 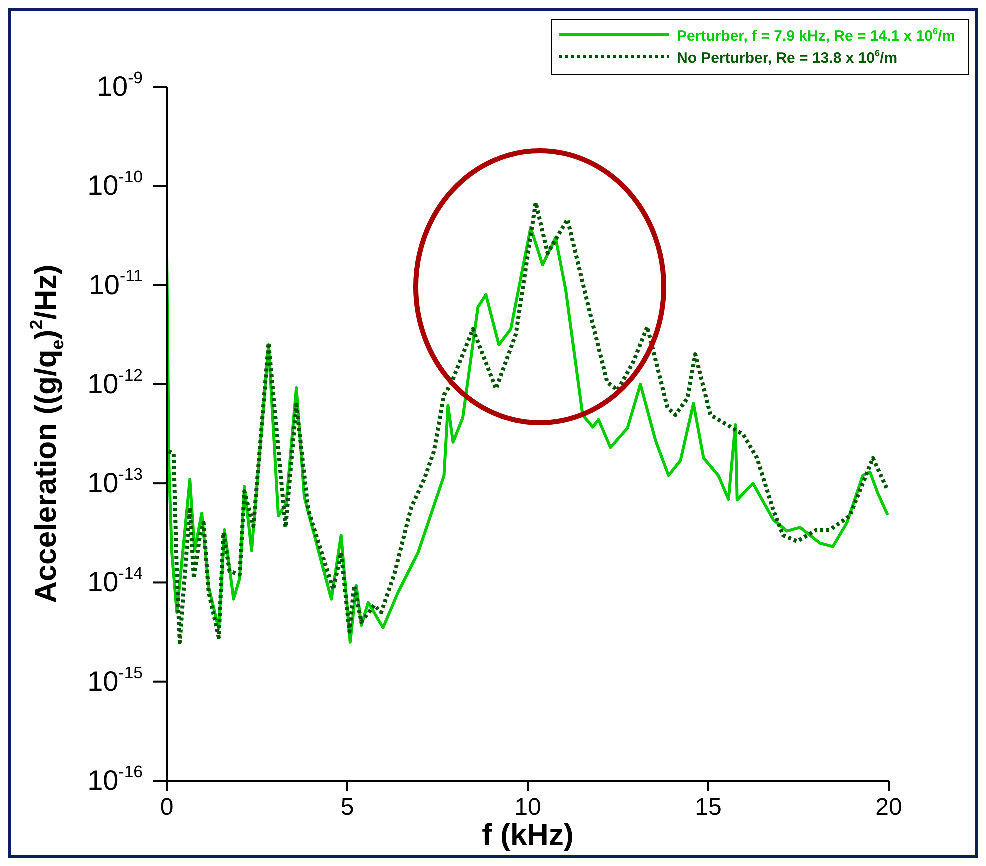 I want to click on x-axis-title: f (kHz), so click(x=528, y=835).